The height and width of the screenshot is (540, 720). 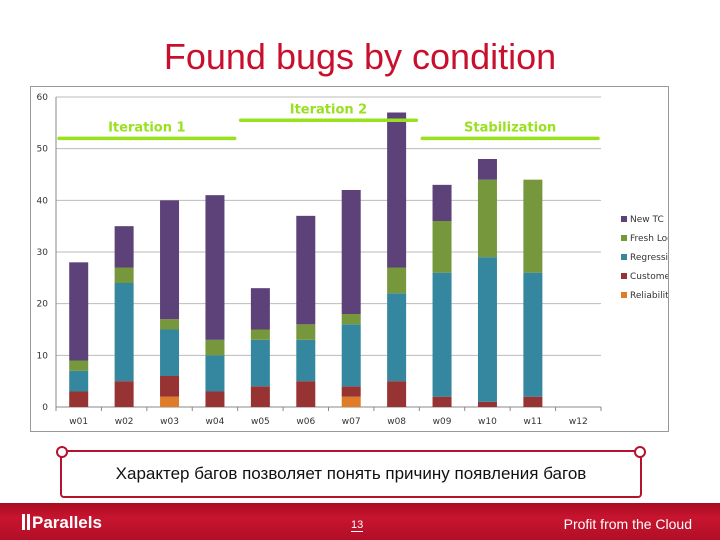 What do you see at coordinates (396, 422) in the screenshot?
I see `x-tick-label: w08` at bounding box center [396, 422].